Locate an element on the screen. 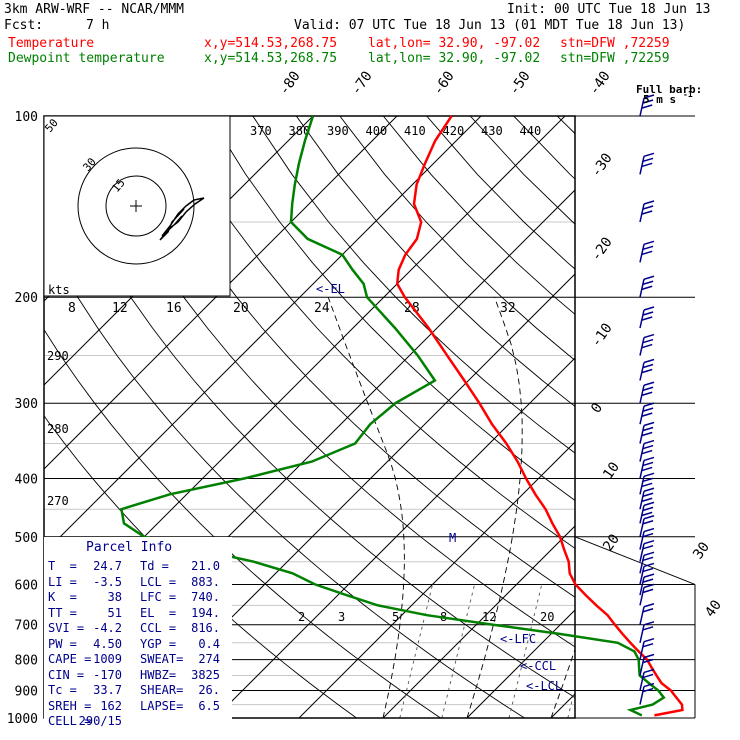  parcel-info-cell: LFC = is located at coordinates (158, 597).